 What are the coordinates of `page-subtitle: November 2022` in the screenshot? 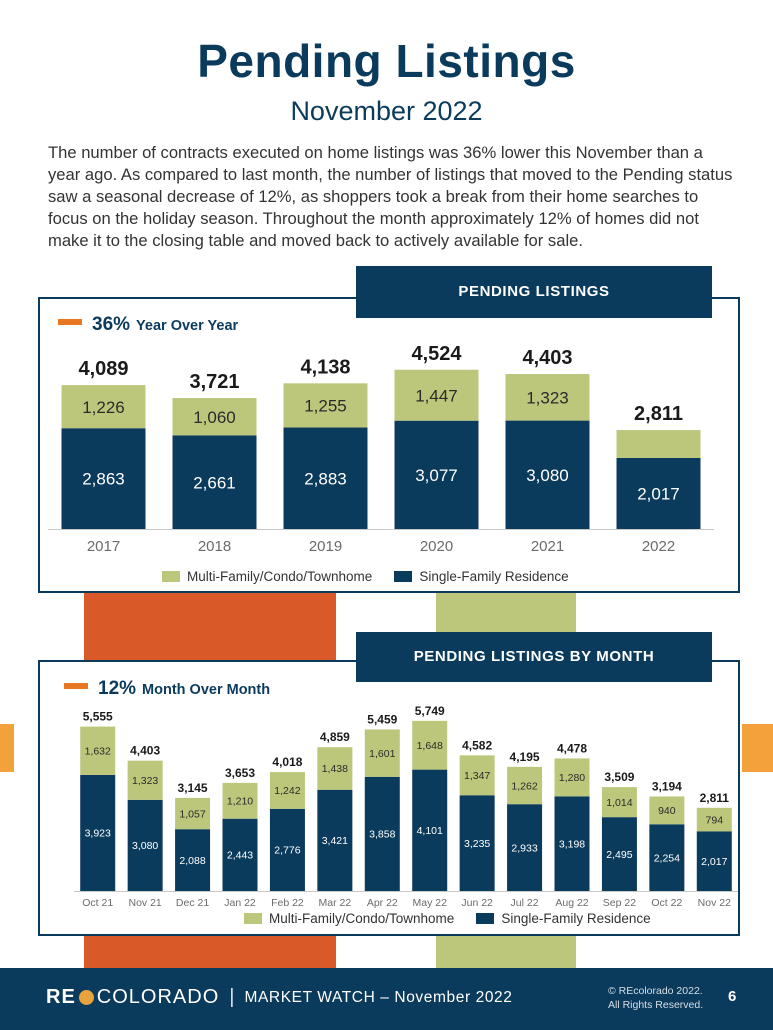 It's located at (386, 111).